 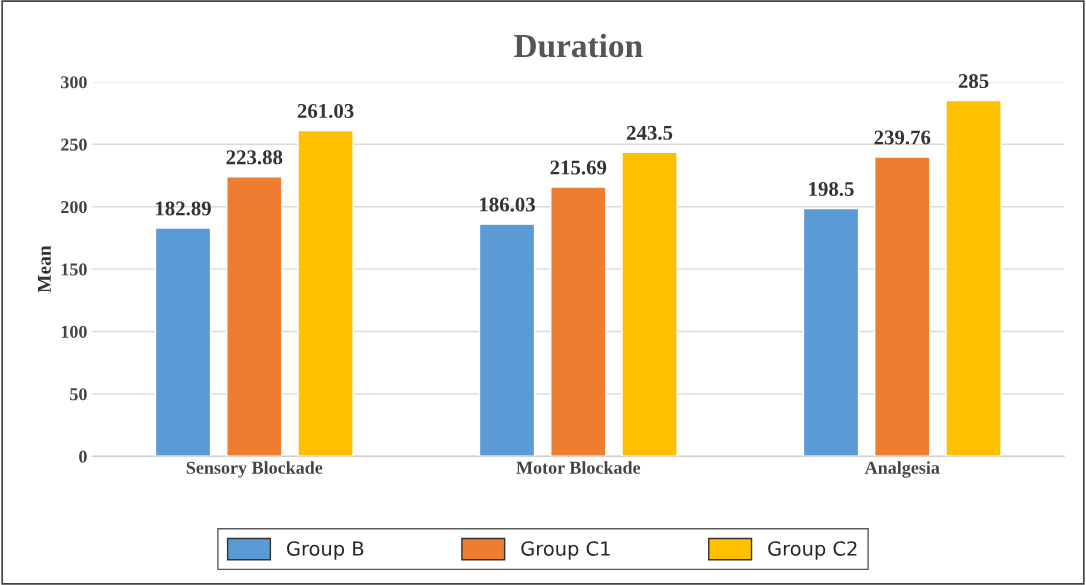 I want to click on legend-label: Group B, so click(x=325, y=550).